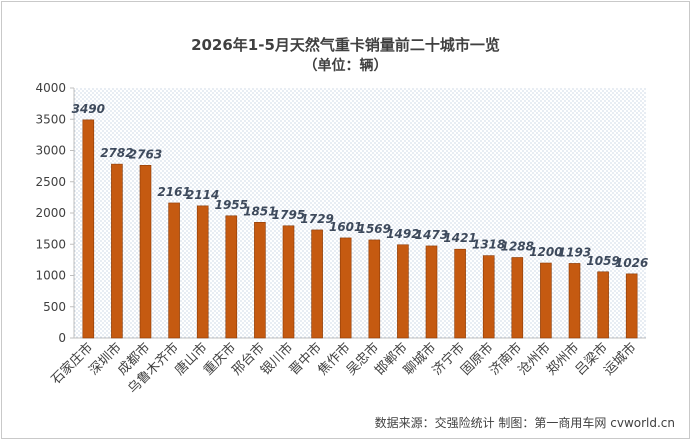  I want to click on x-tick-label: 石家庄市, so click(72, 364).